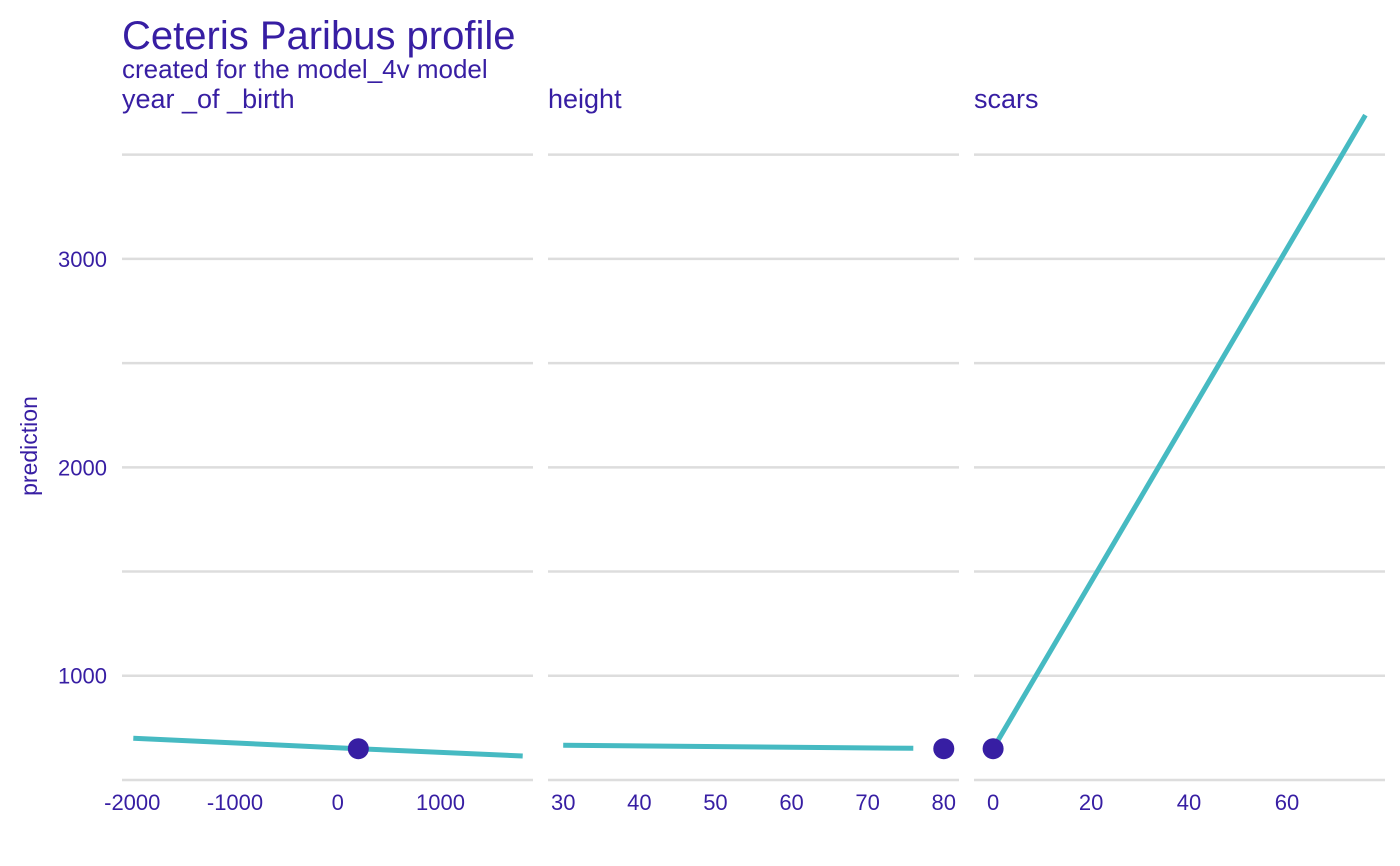 This screenshot has width=1400, height=866. I want to click on x-tick-label: 20, so click(1091, 802).